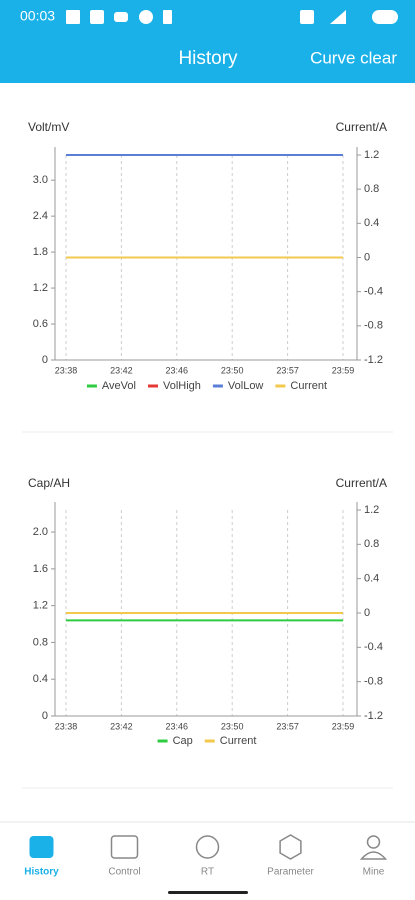  Describe the element at coordinates (40, 532) in the screenshot. I see `y-tick-label: 2.0` at that location.